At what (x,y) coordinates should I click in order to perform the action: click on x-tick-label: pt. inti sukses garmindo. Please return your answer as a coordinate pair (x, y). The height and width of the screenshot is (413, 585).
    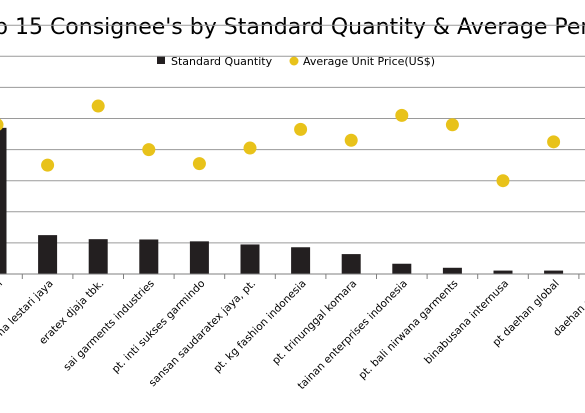
    Looking at the image, I should click on (159, 327).